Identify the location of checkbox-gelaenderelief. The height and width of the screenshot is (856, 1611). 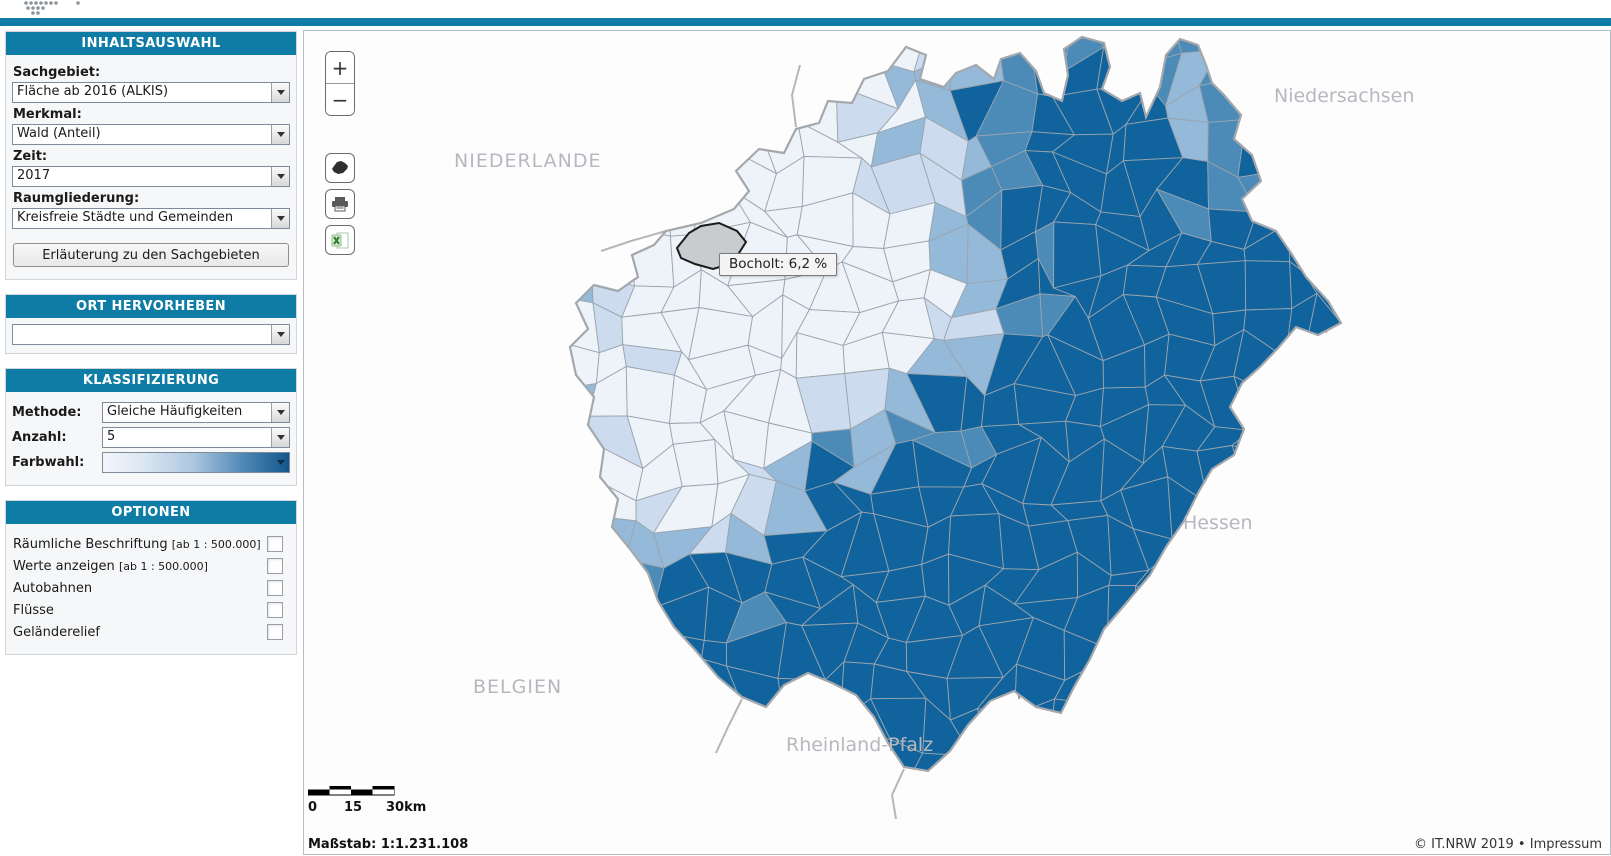
(275, 632).